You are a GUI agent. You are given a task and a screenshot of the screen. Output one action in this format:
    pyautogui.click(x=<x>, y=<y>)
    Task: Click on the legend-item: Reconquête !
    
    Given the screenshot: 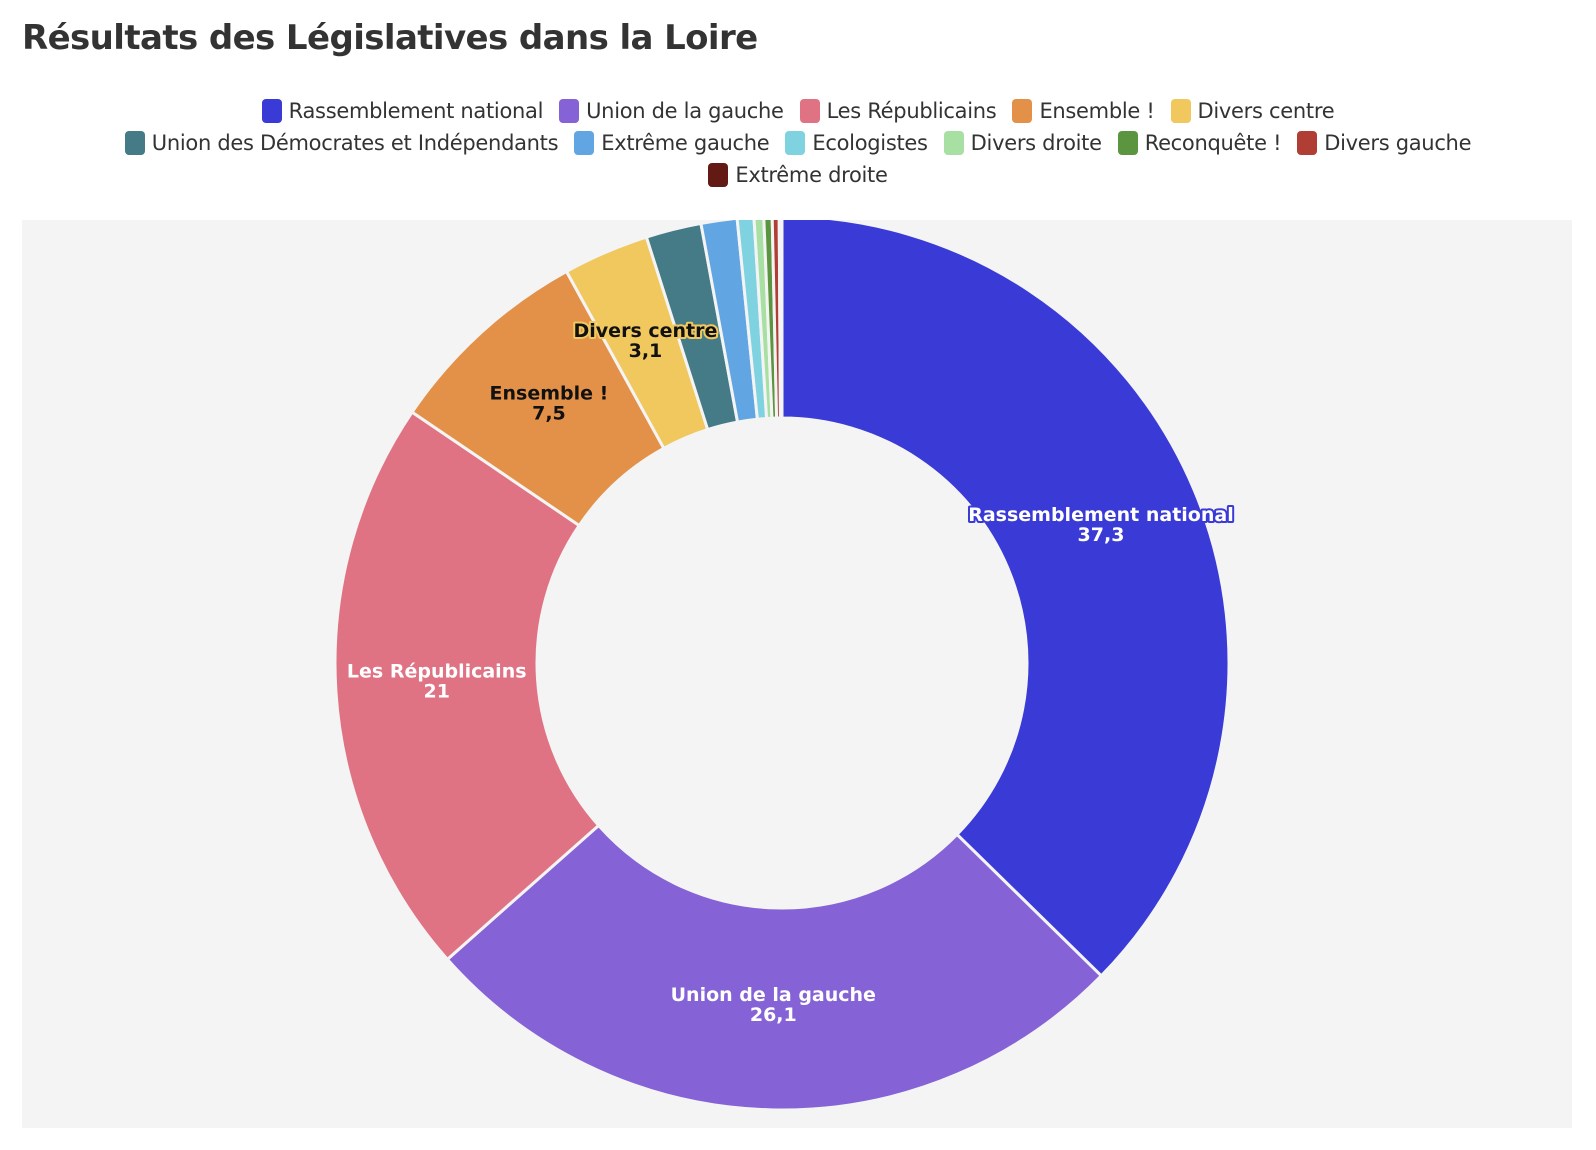 What is the action you would take?
    pyautogui.click(x=1199, y=143)
    